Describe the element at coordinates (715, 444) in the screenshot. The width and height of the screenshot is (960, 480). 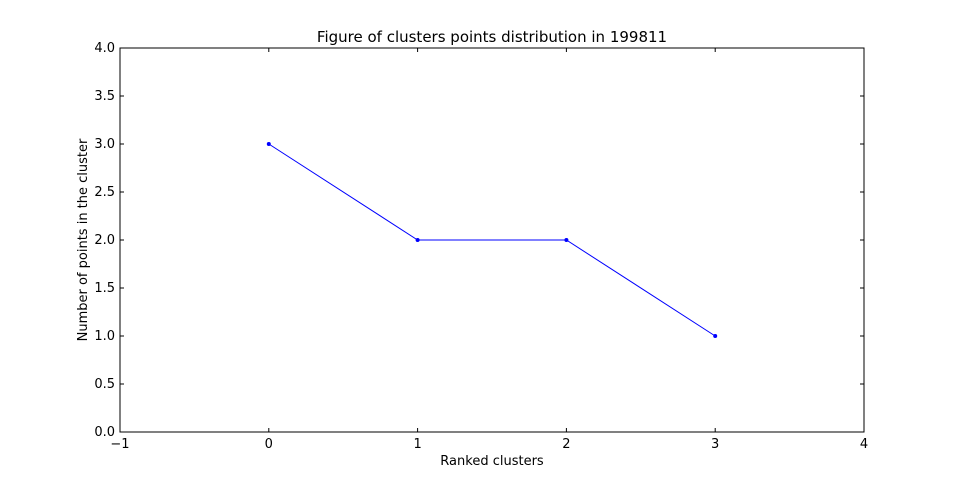
I see `x-tick-label: 3` at that location.